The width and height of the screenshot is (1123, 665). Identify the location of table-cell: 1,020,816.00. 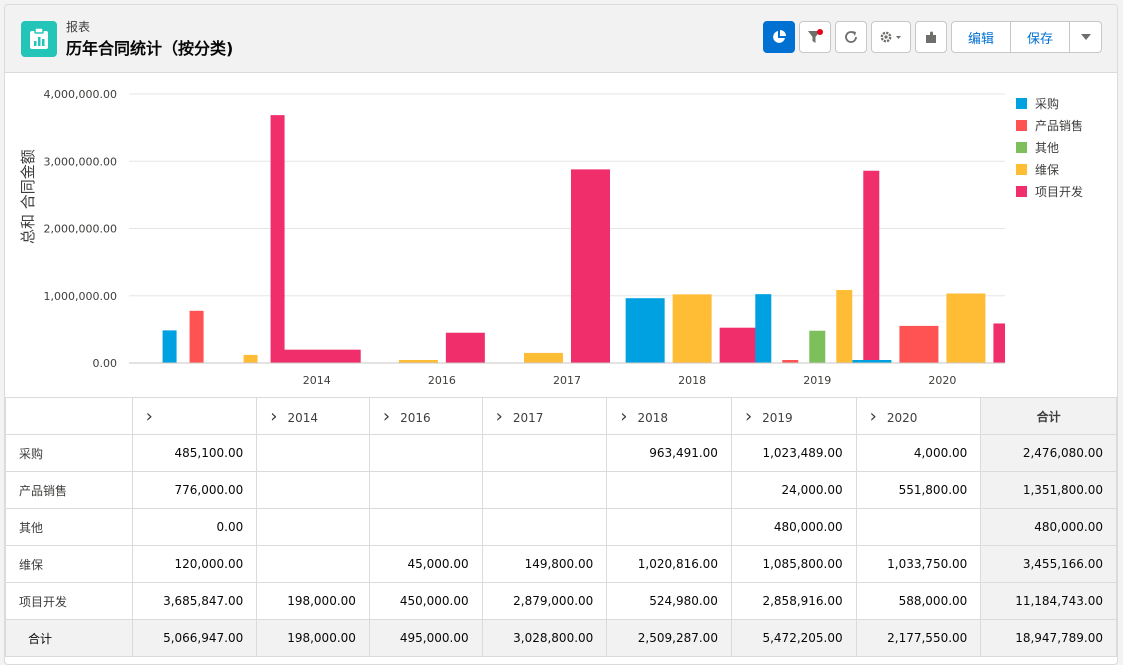
(669, 564).